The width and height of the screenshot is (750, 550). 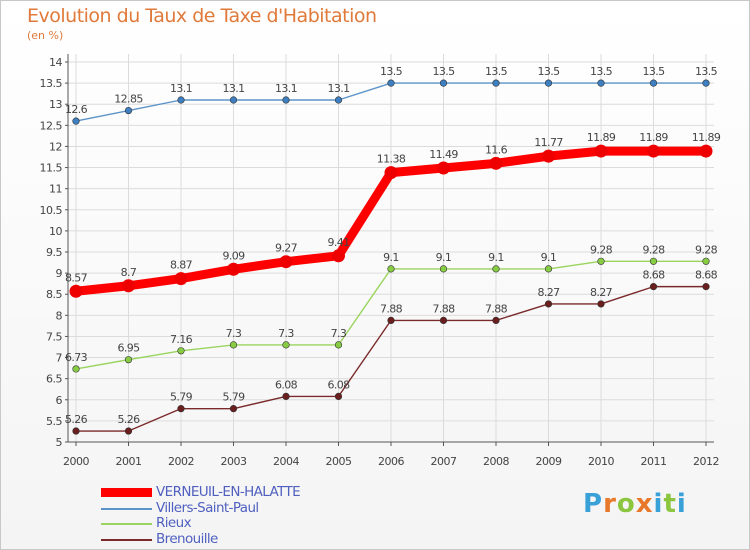 I want to click on legend-swatch, so click(x=126, y=492).